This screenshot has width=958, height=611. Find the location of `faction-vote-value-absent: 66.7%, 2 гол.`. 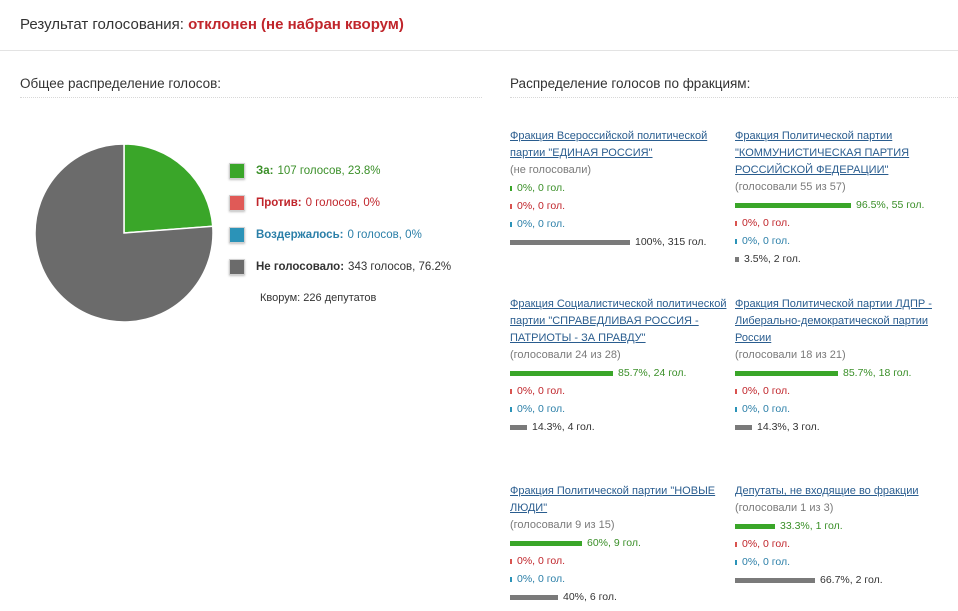

faction-vote-value-absent: 66.7%, 2 гол. is located at coordinates (851, 579).